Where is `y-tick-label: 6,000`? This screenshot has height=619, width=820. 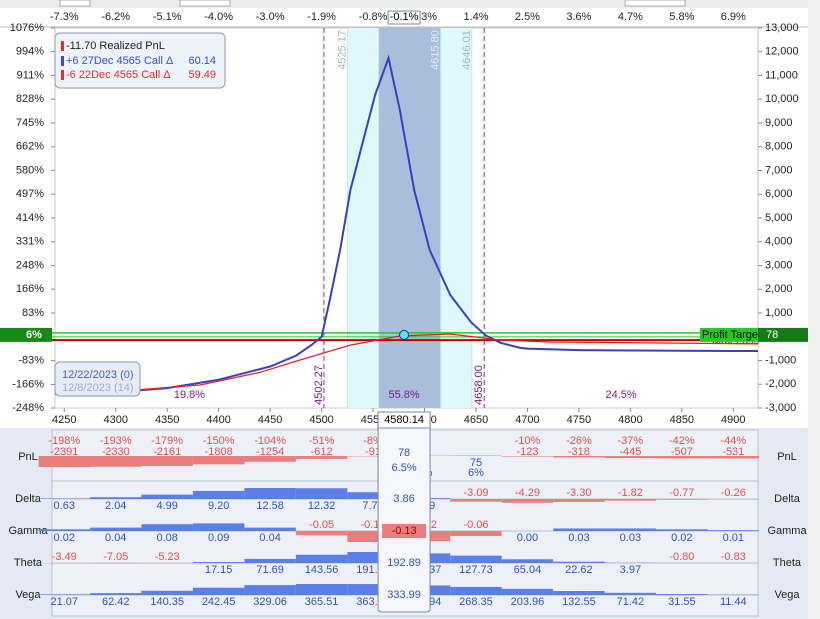
y-tick-label: 6,000 is located at coordinates (779, 194).